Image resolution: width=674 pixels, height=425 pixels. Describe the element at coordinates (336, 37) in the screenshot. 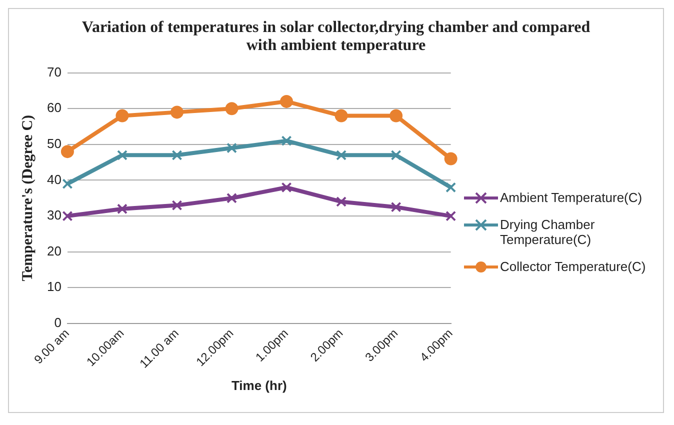

I see `chart-title: Variation of temperatures in solar collector,drying chamber and compared with ambient temperature` at that location.